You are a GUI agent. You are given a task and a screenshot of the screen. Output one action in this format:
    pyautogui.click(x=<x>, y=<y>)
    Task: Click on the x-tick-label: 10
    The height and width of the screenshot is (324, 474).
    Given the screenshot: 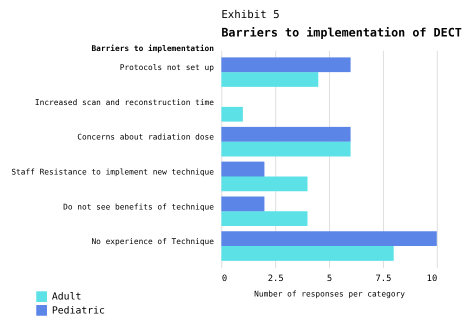 What is the action you would take?
    pyautogui.click(x=432, y=279)
    